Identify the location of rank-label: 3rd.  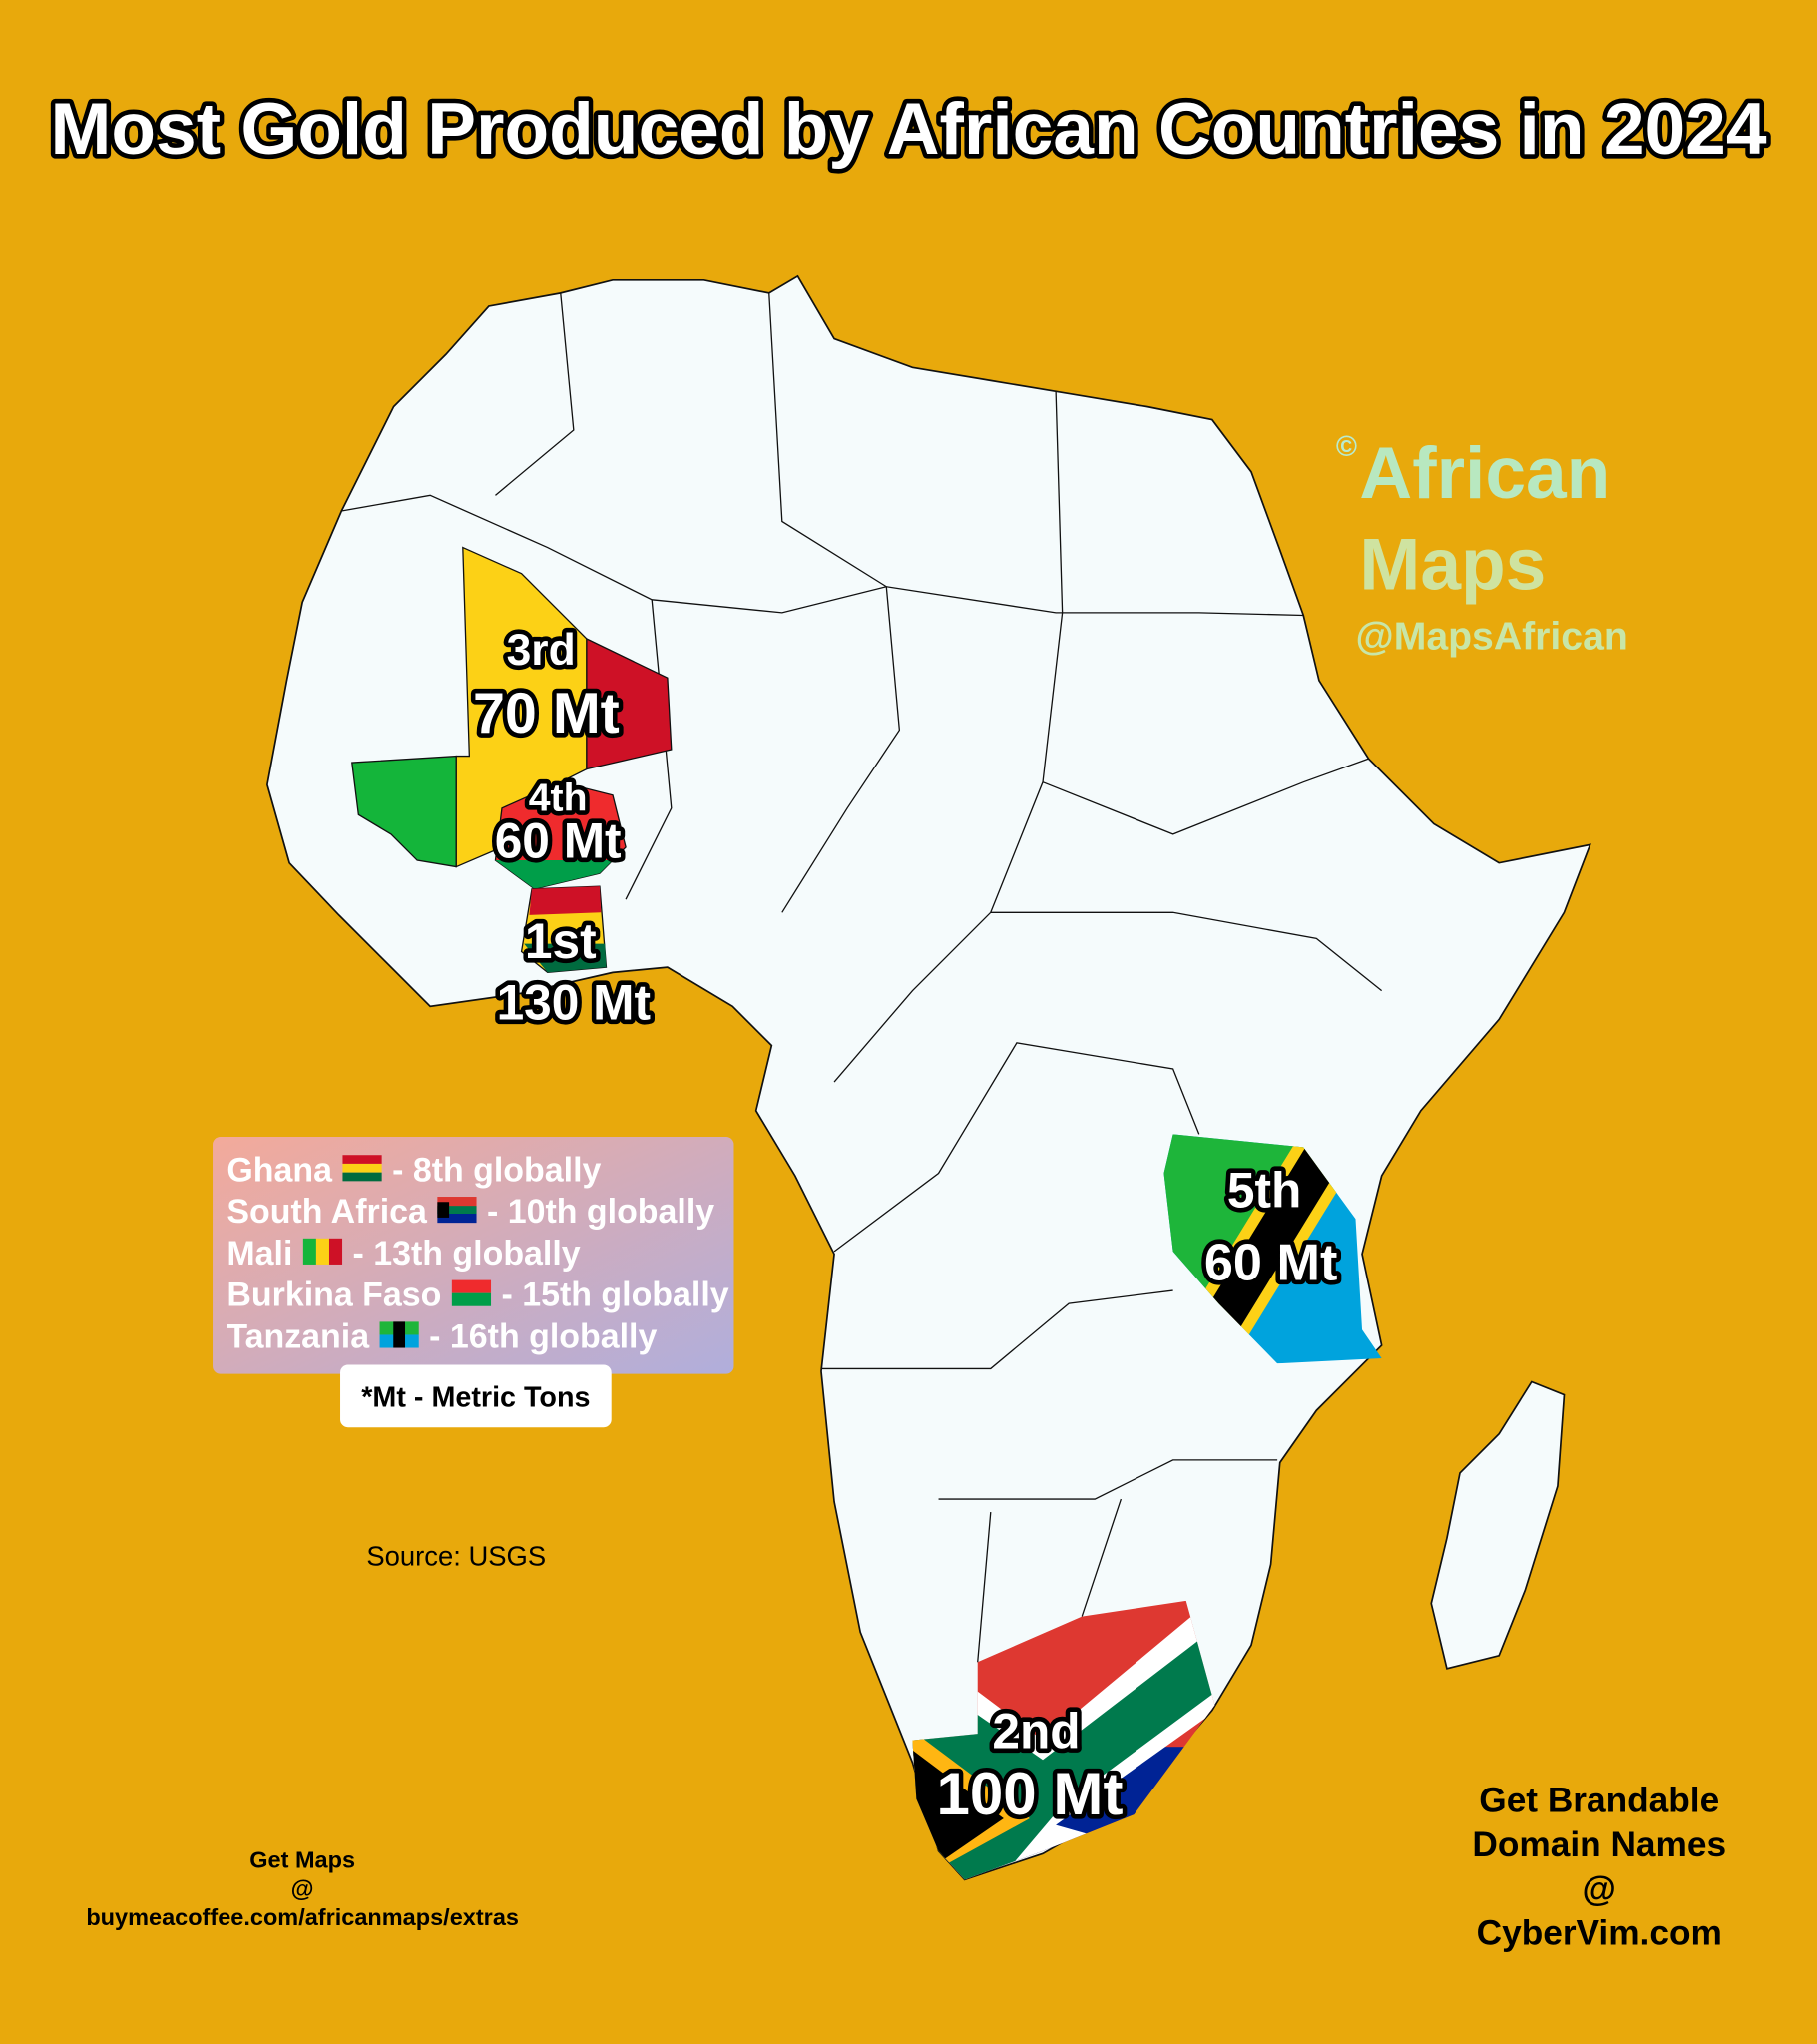
(541, 650).